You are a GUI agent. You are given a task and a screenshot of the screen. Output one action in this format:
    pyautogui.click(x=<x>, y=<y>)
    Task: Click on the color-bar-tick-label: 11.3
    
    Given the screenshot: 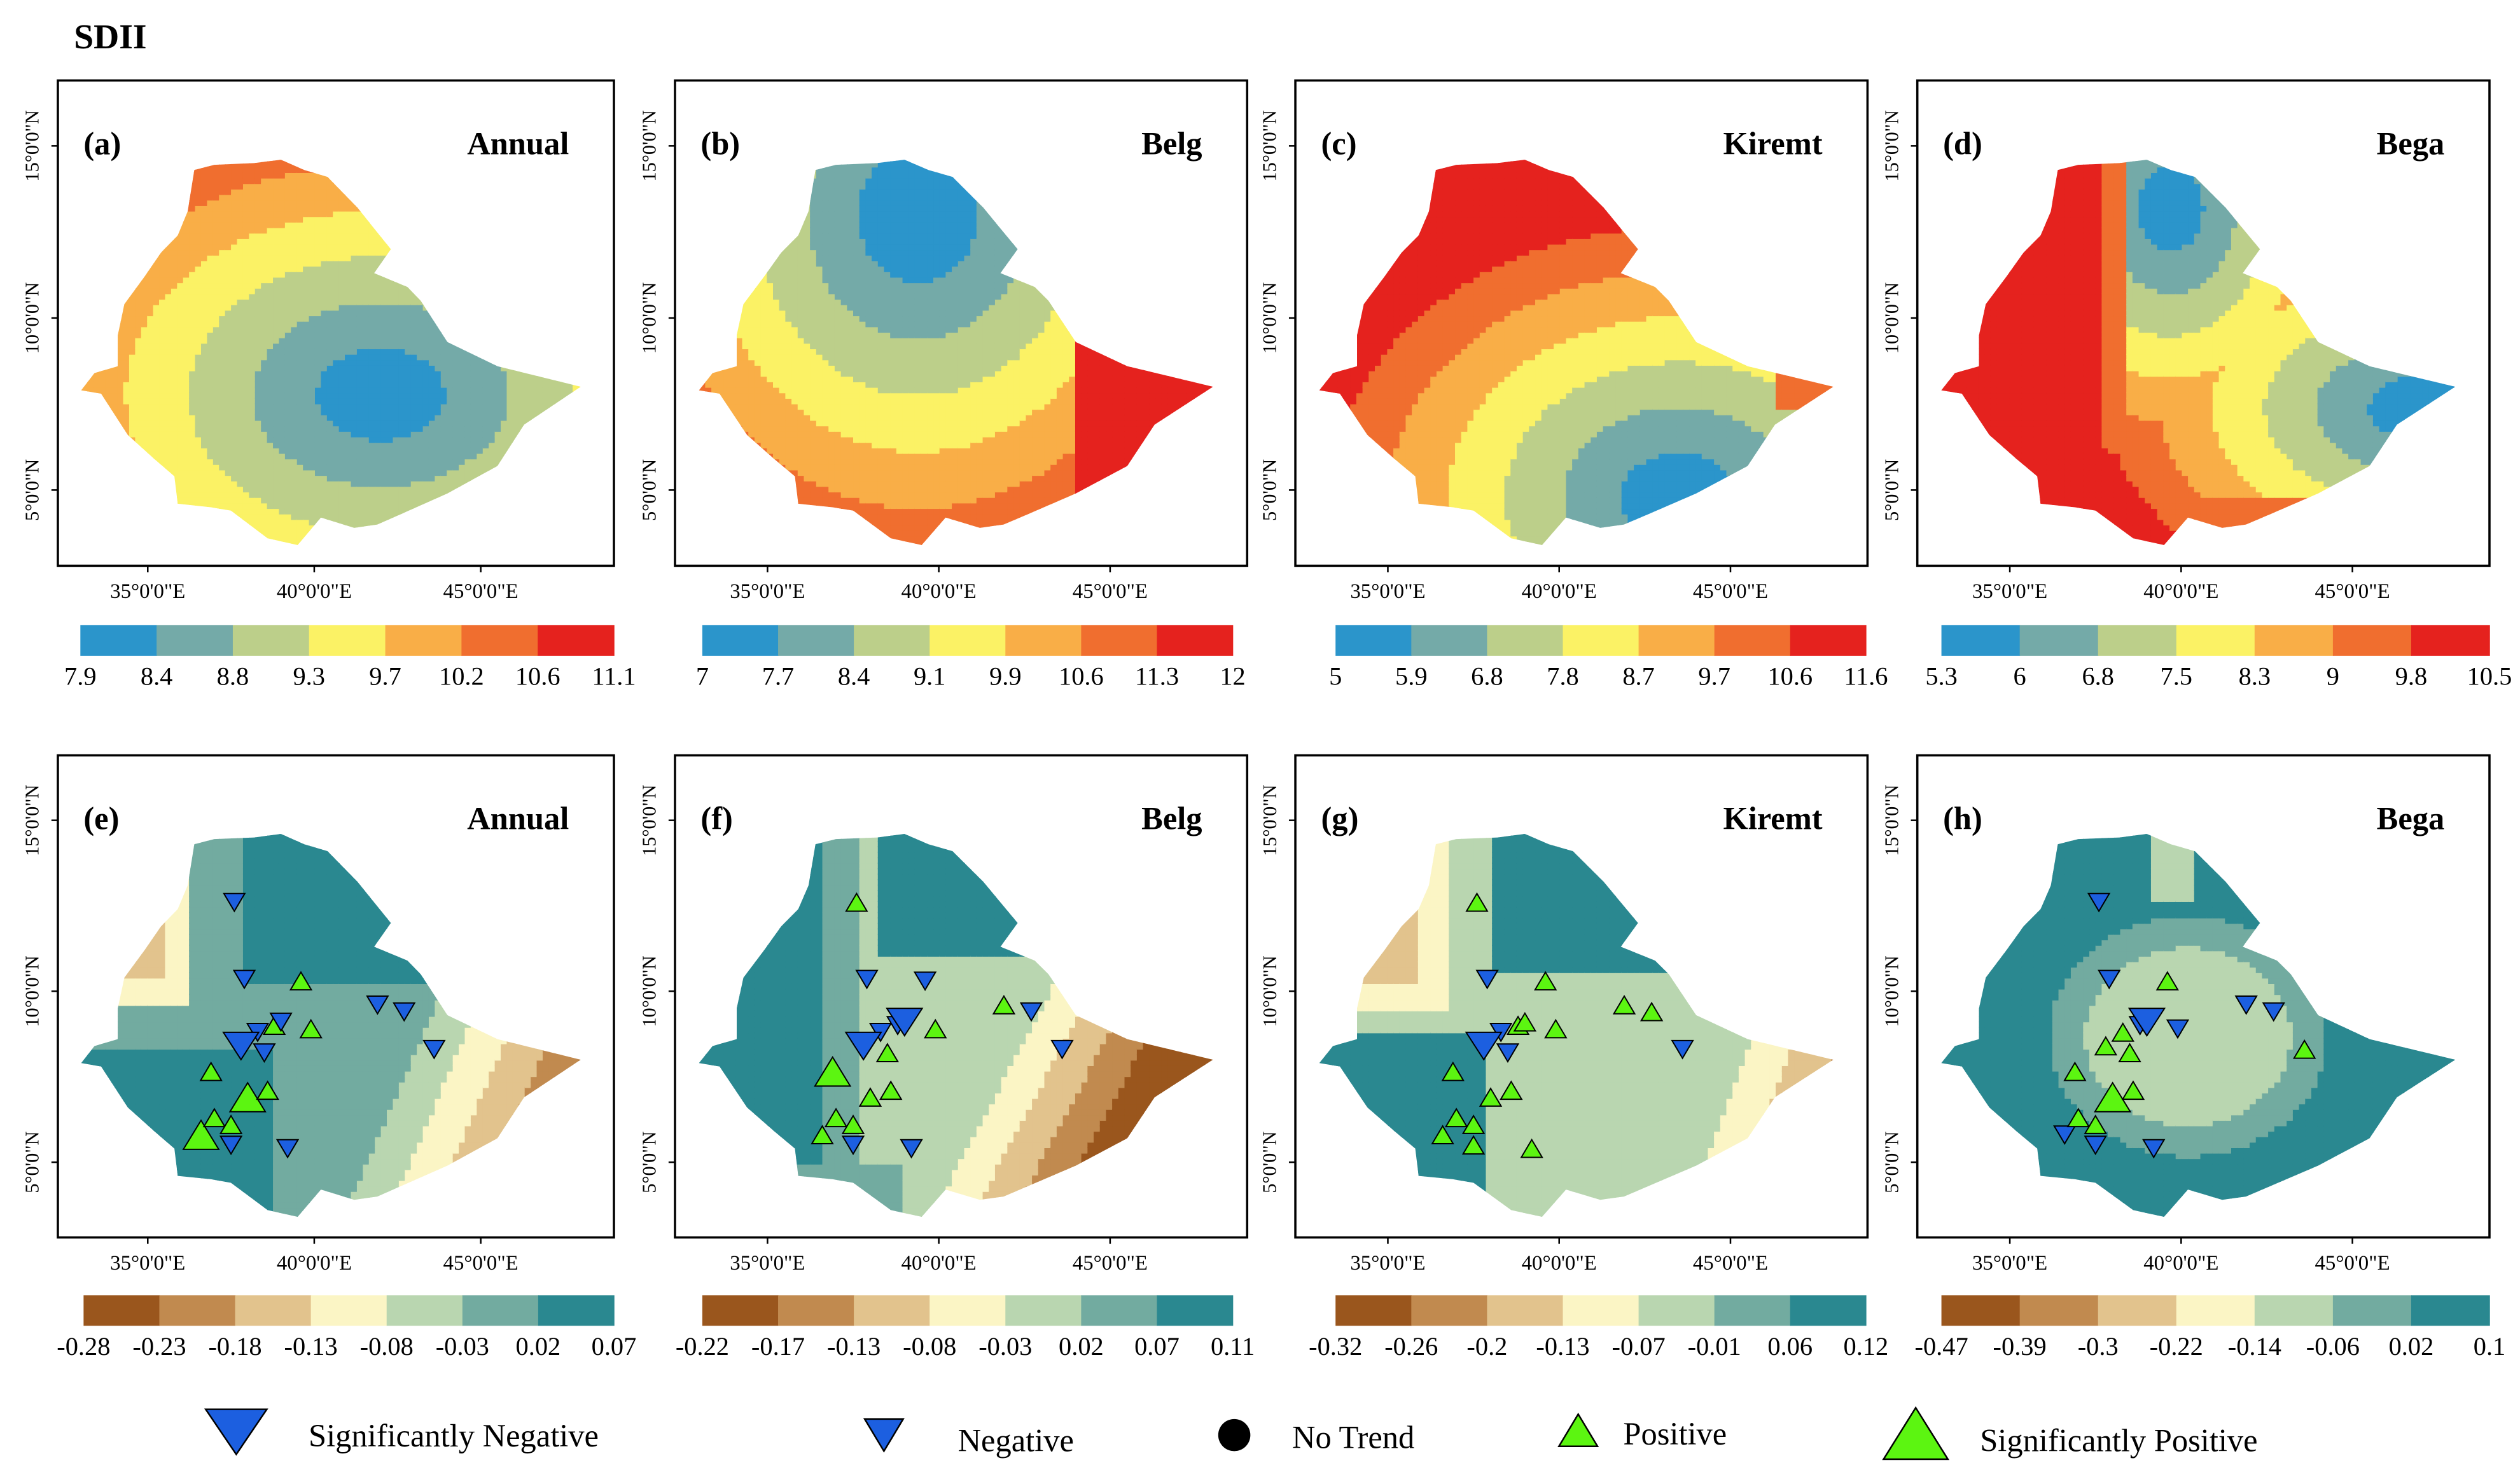 What is the action you would take?
    pyautogui.click(x=1157, y=676)
    